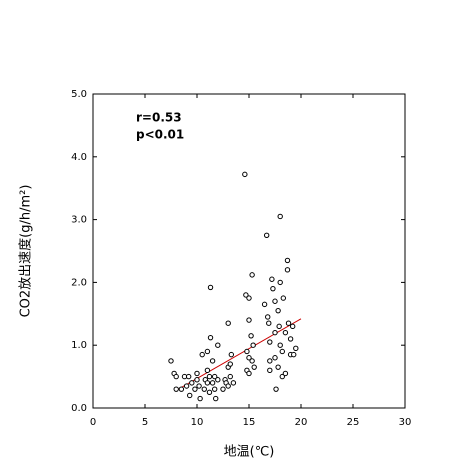 Image resolution: width=469 pixels, height=473 pixels. I want to click on y-tick-label: 4.0, so click(79, 157).